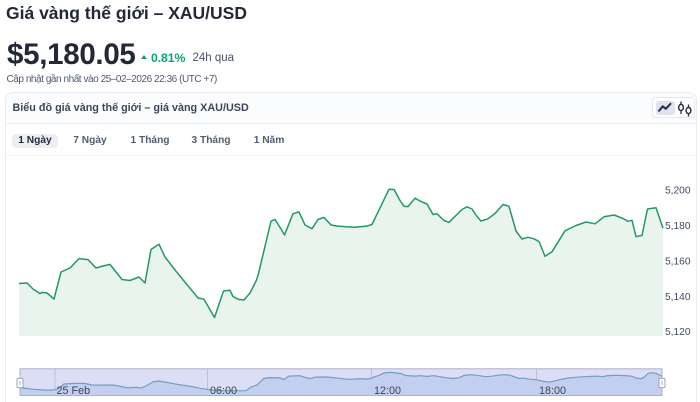 The width and height of the screenshot is (700, 402). Describe the element at coordinates (387, 391) in the screenshot. I see `svg-text: 12:00` at that location.